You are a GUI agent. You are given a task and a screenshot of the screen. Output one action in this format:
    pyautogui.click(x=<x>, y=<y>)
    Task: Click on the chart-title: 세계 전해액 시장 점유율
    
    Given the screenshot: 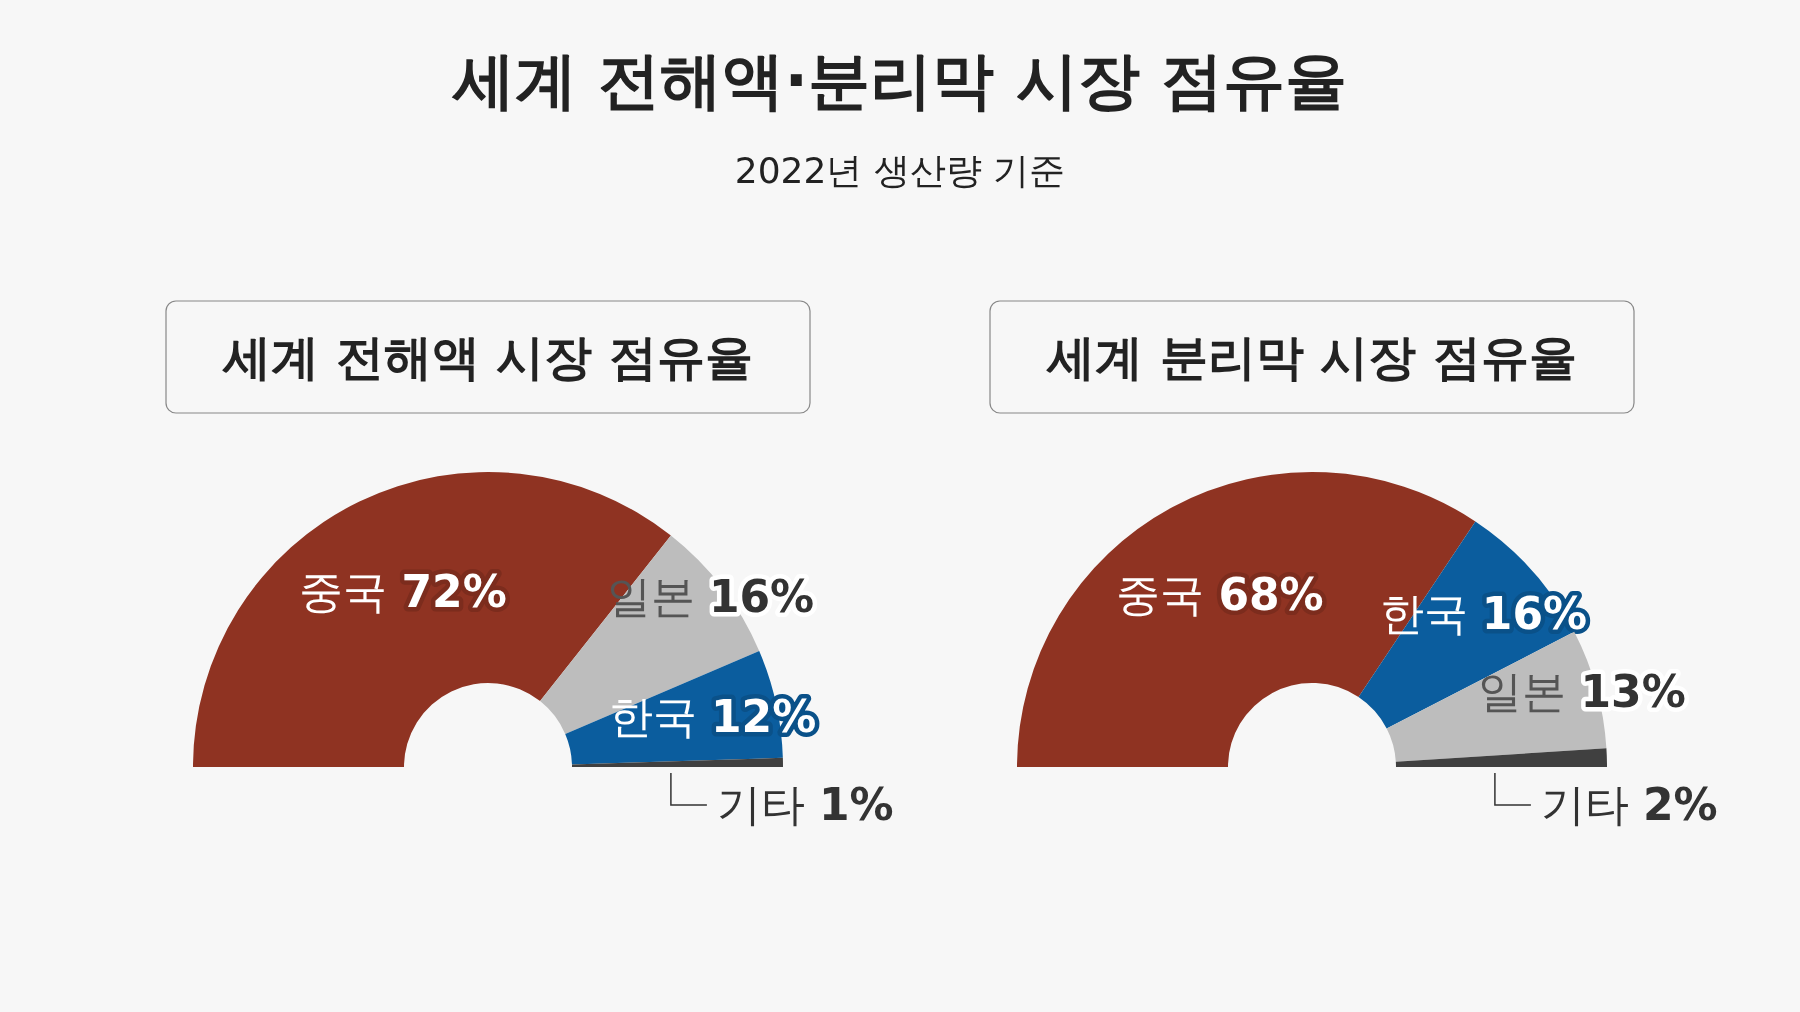 What is the action you would take?
    pyautogui.click(x=487, y=357)
    